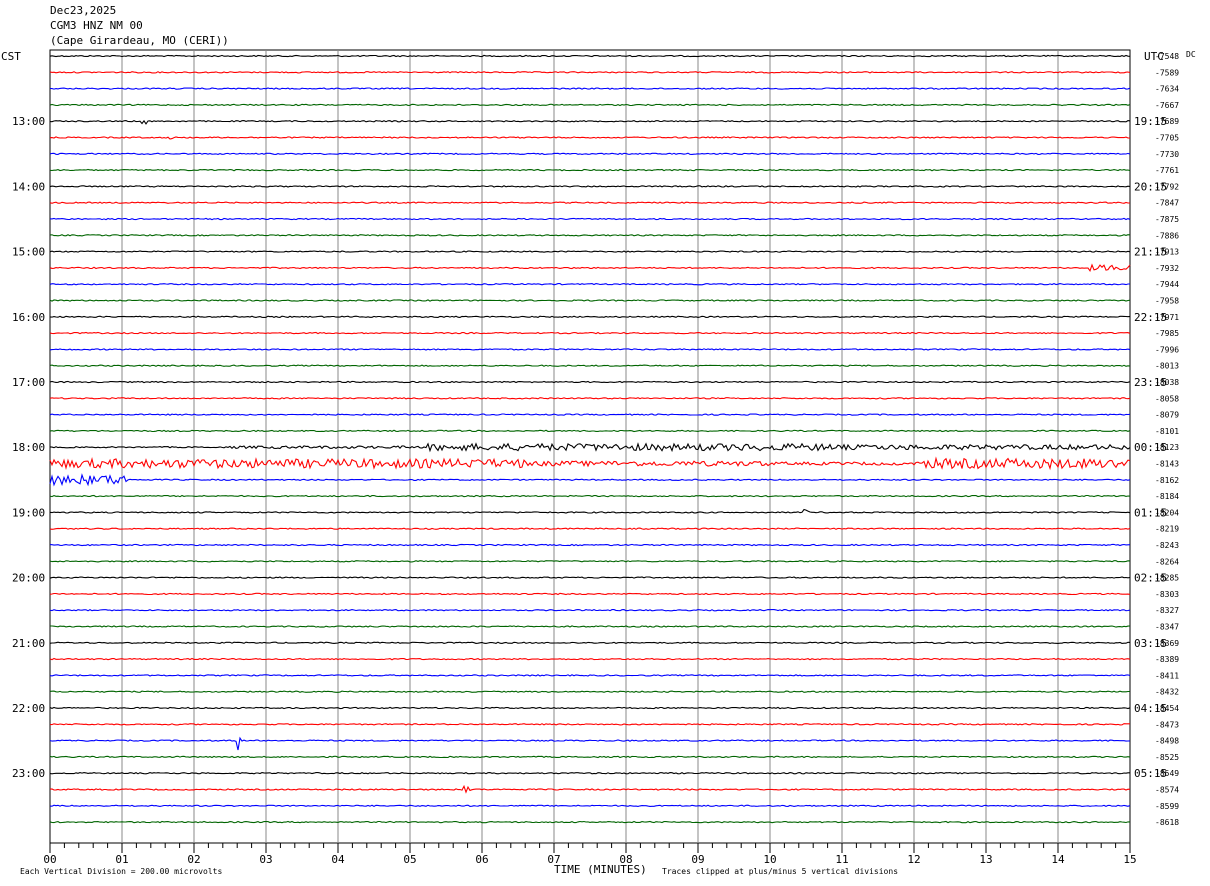 This screenshot has width=1210, height=886. Describe the element at coordinates (1167, 366) in the screenshot. I see `dc-offset-label: -8013` at that location.